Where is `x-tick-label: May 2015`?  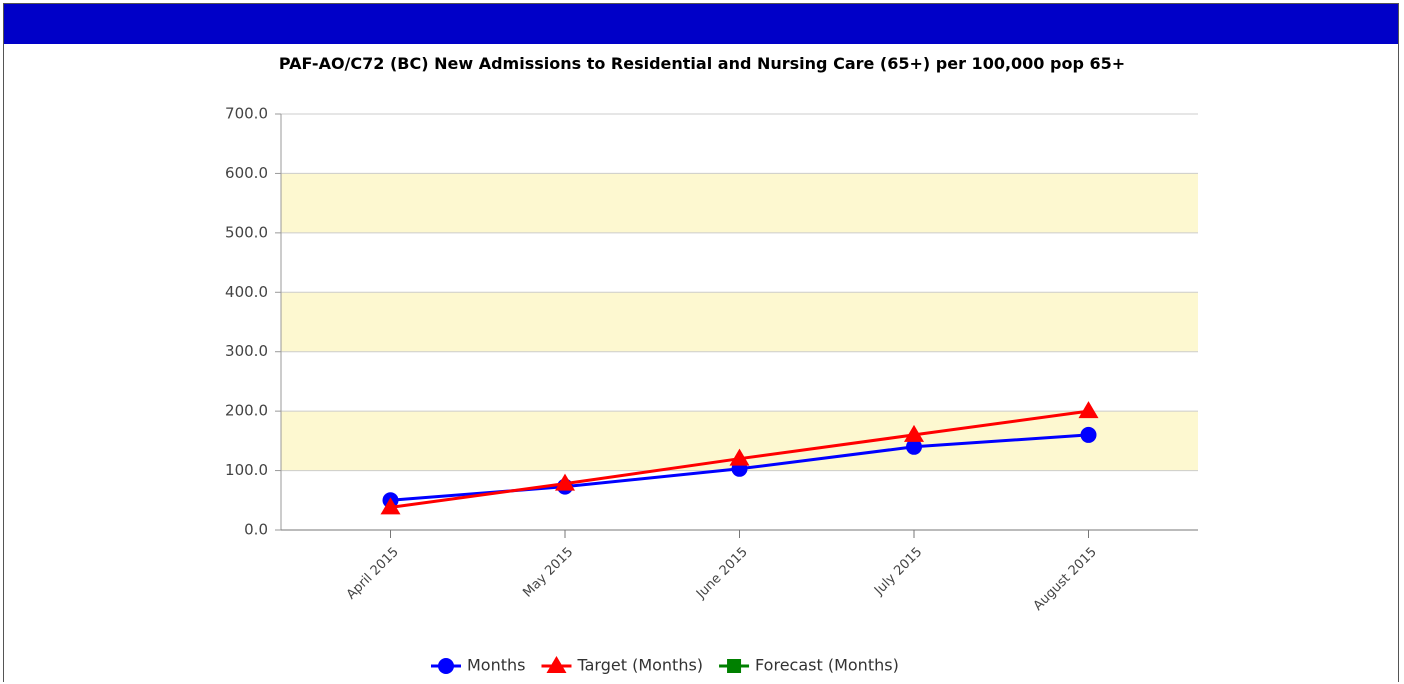
x-tick-label: May 2015 is located at coordinates (548, 573).